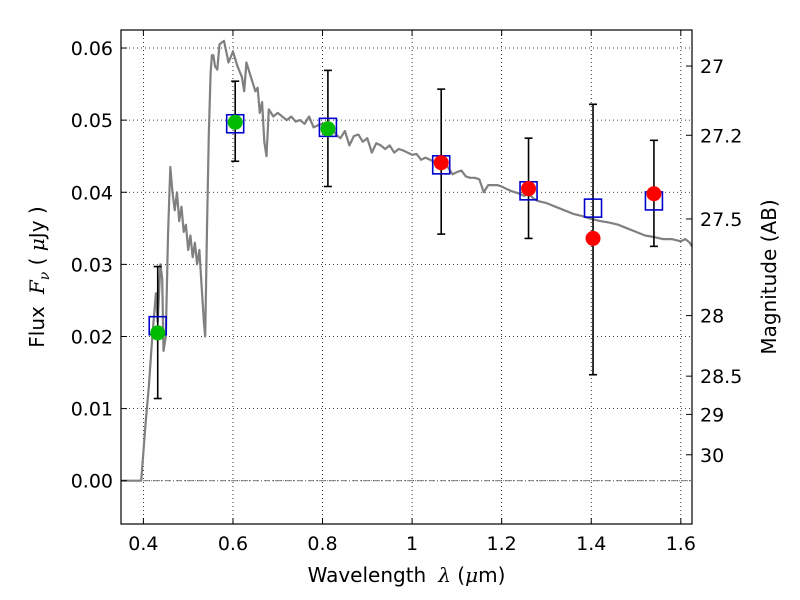 The width and height of the screenshot is (800, 600). What do you see at coordinates (92, 482) in the screenshot?
I see `y-tick-label: 0.00` at bounding box center [92, 482].